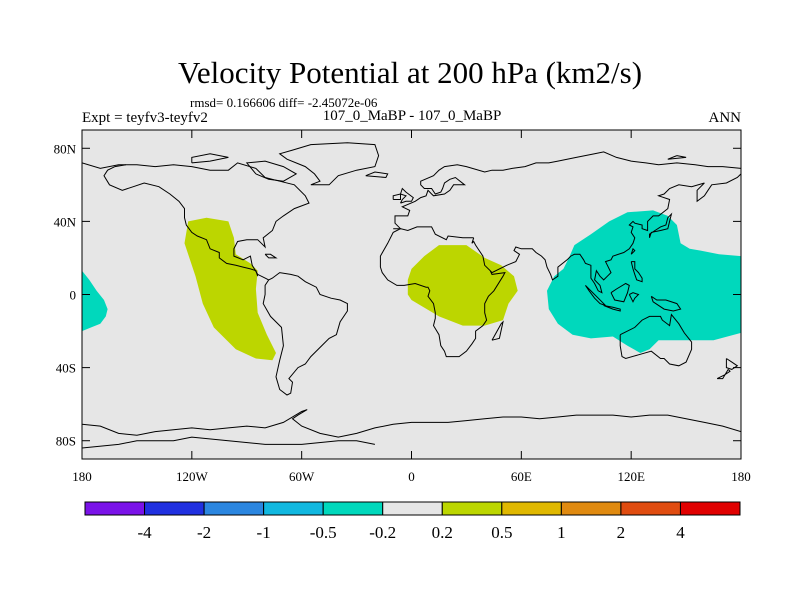 The height and width of the screenshot is (600, 800). I want to click on colorbar-label: 1, so click(561, 532).